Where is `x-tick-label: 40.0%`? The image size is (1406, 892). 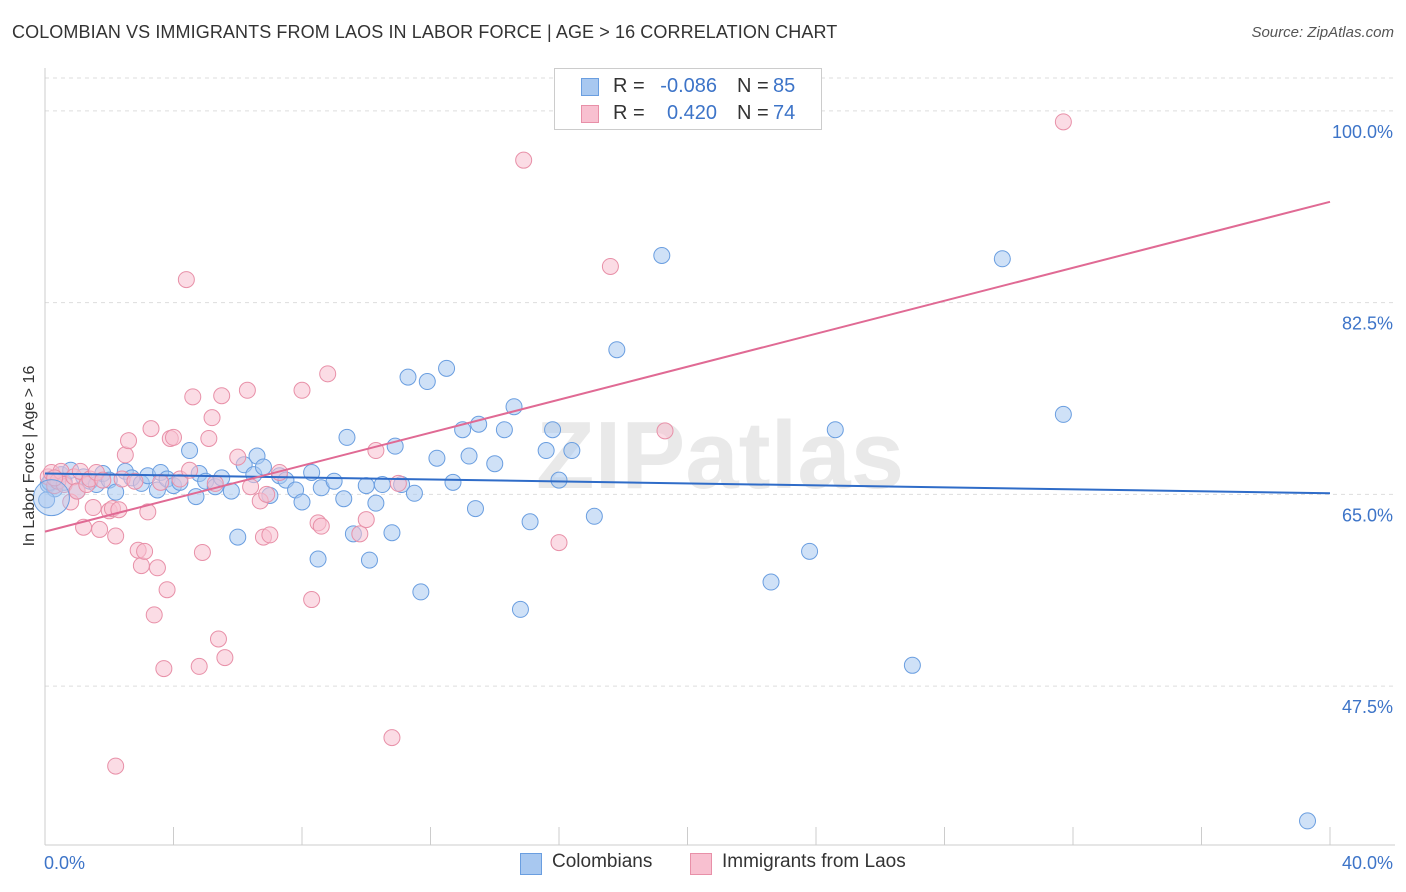
x-tick-label: 40.0% is located at coordinates (1367, 863).